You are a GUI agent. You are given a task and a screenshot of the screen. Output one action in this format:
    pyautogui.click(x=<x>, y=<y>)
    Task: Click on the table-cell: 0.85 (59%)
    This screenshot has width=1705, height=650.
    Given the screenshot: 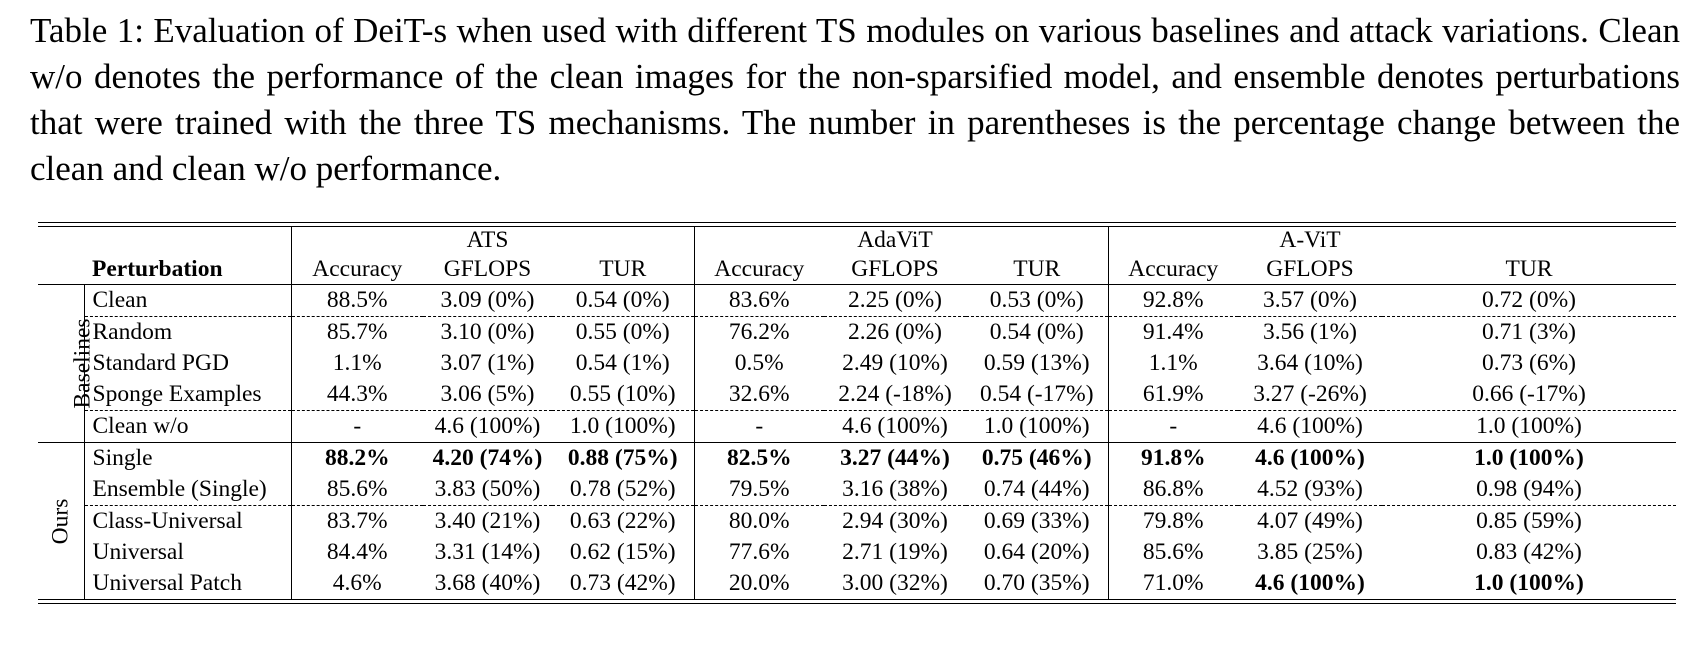 What is the action you would take?
    pyautogui.click(x=1529, y=521)
    